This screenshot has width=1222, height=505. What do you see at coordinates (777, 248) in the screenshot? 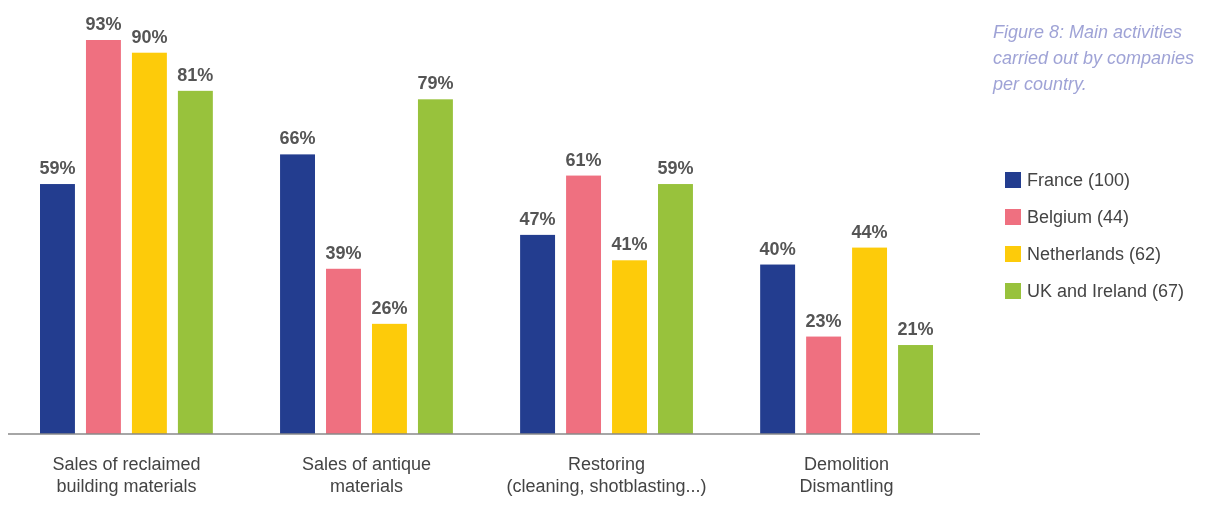
I see `data-label: 40%` at bounding box center [777, 248].